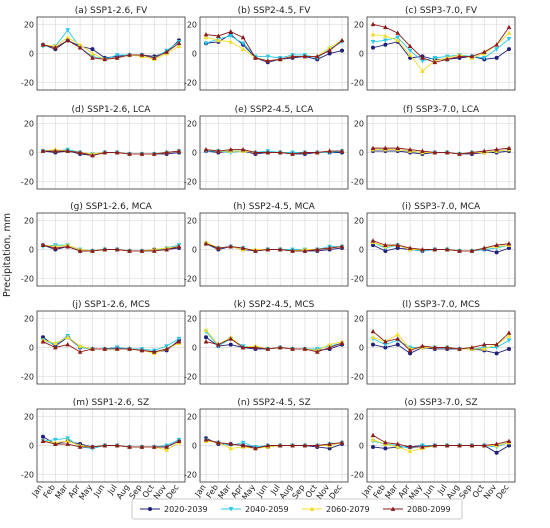 The height and width of the screenshot is (528, 550). What do you see at coordinates (441, 11) in the screenshot?
I see `subplot-title: (c) SSP3-7.0, FV` at bounding box center [441, 11].